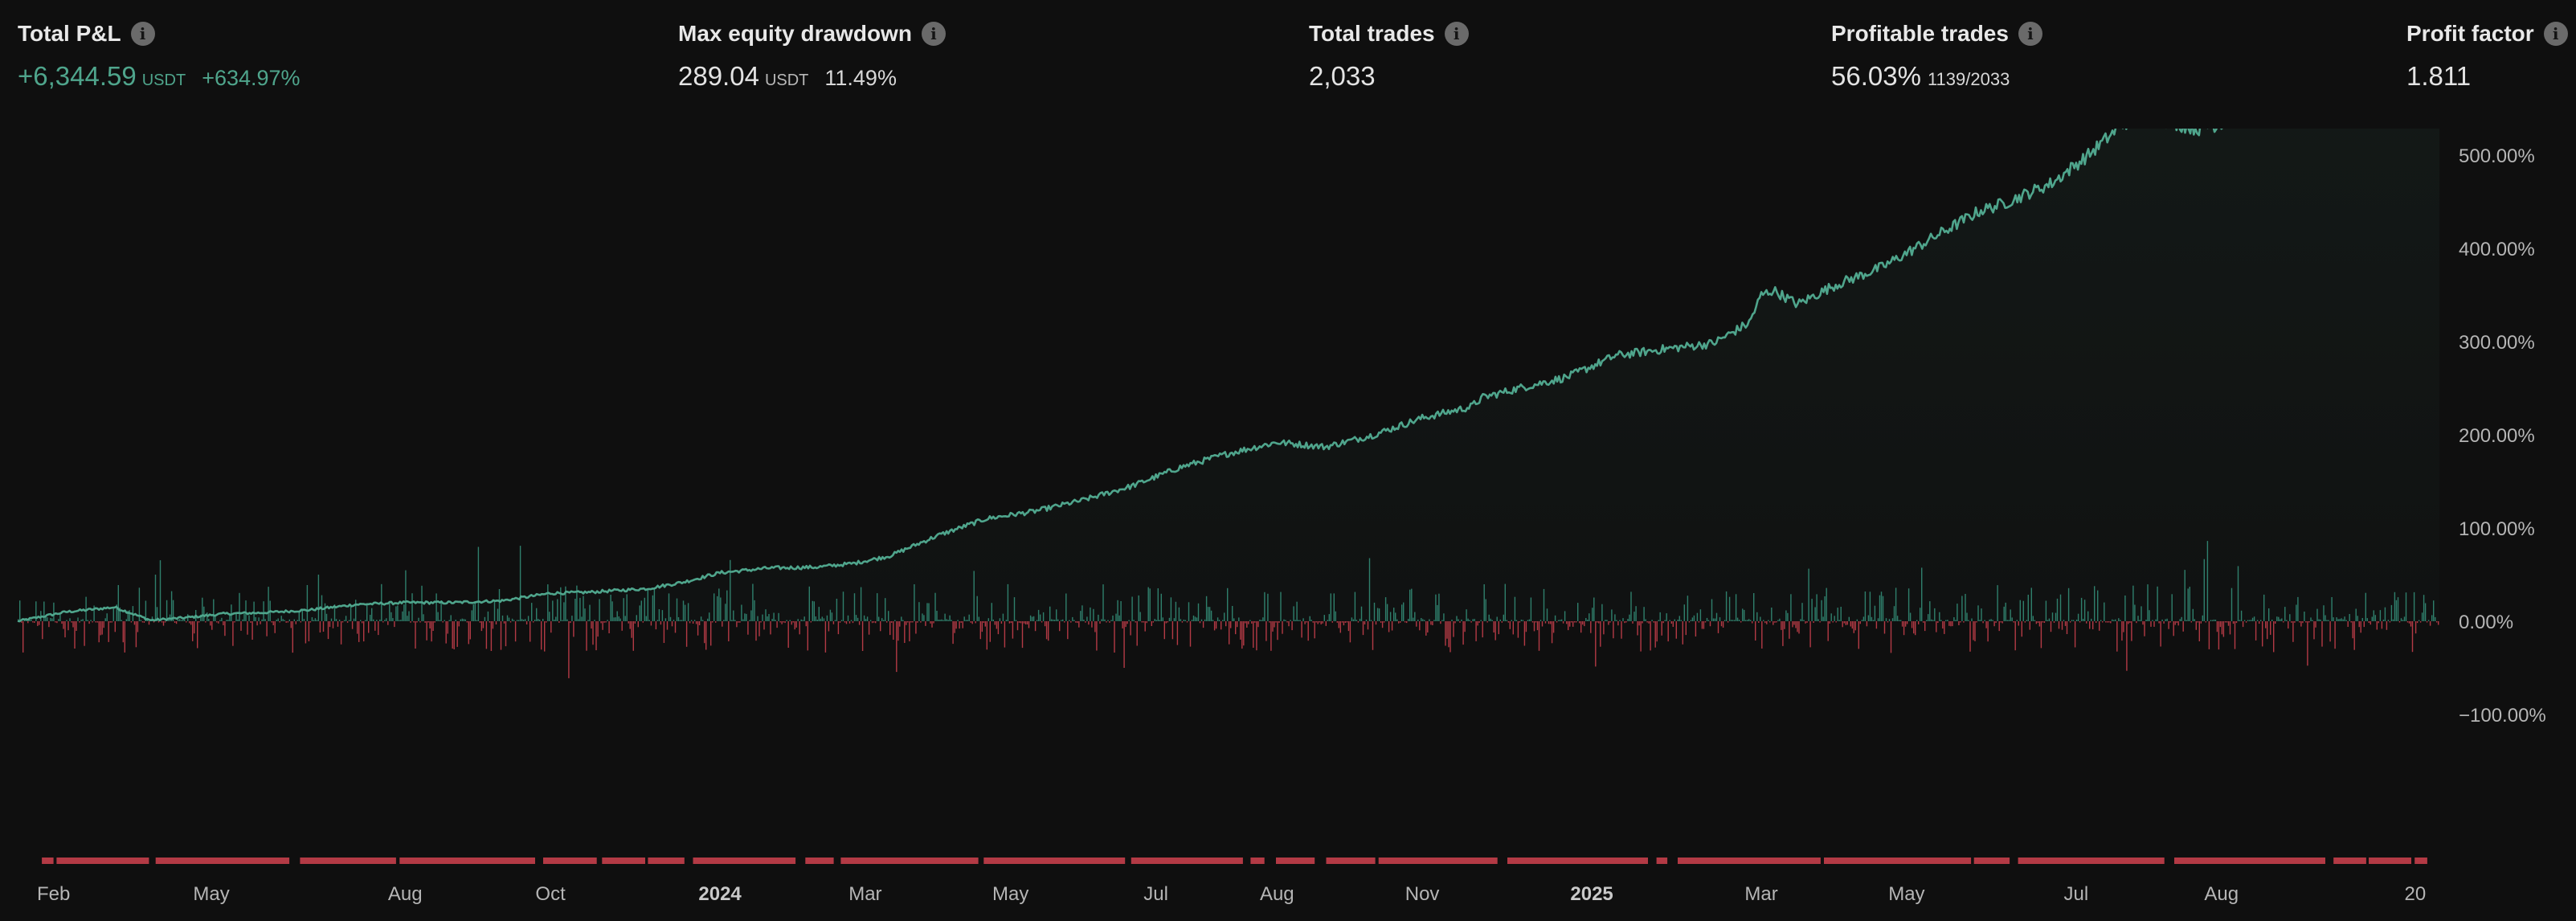 This screenshot has width=2576, height=921. What do you see at coordinates (2502, 716) in the screenshot?
I see `y-tick-label: −100.00%` at bounding box center [2502, 716].